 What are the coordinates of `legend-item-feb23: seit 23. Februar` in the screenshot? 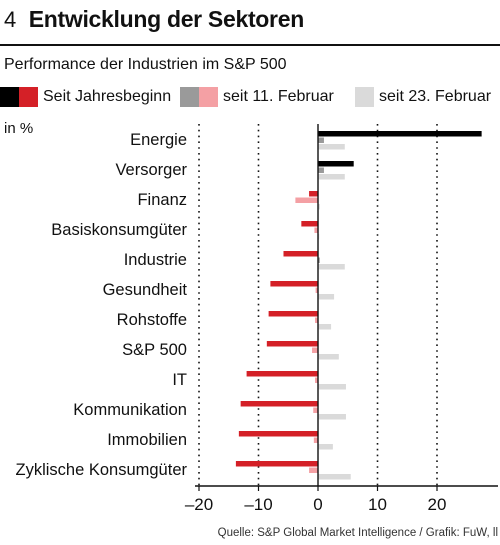 It's located at (423, 97).